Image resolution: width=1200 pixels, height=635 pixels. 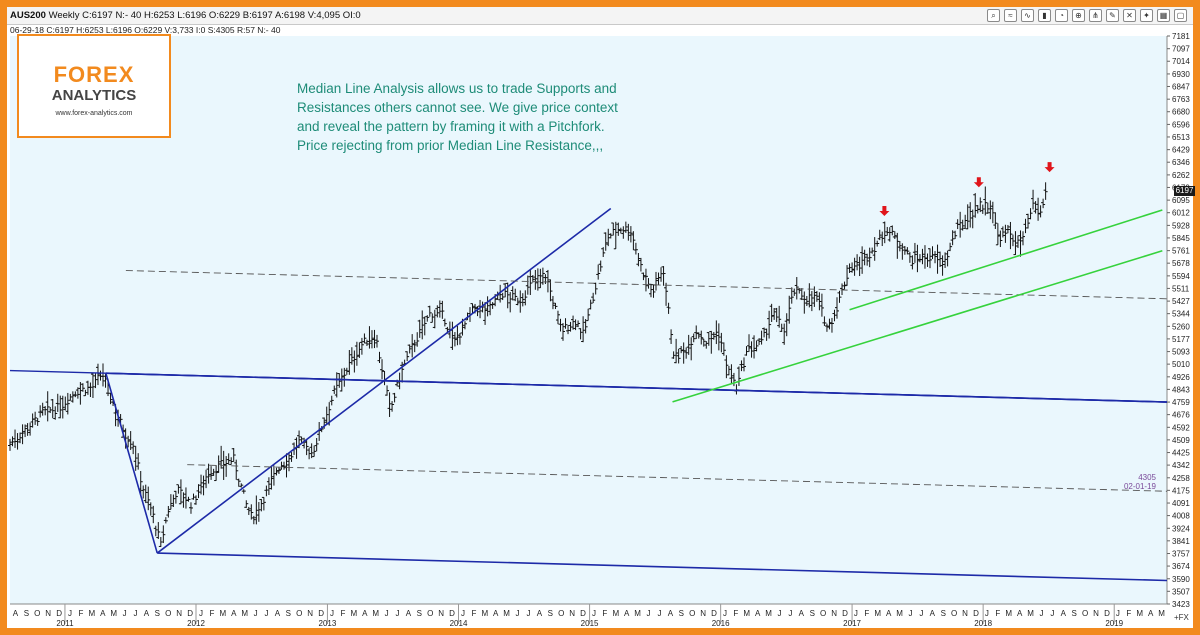 What do you see at coordinates (131, 463) in the screenshot?
I see `pitchfork-handle-ab` at bounding box center [131, 463].